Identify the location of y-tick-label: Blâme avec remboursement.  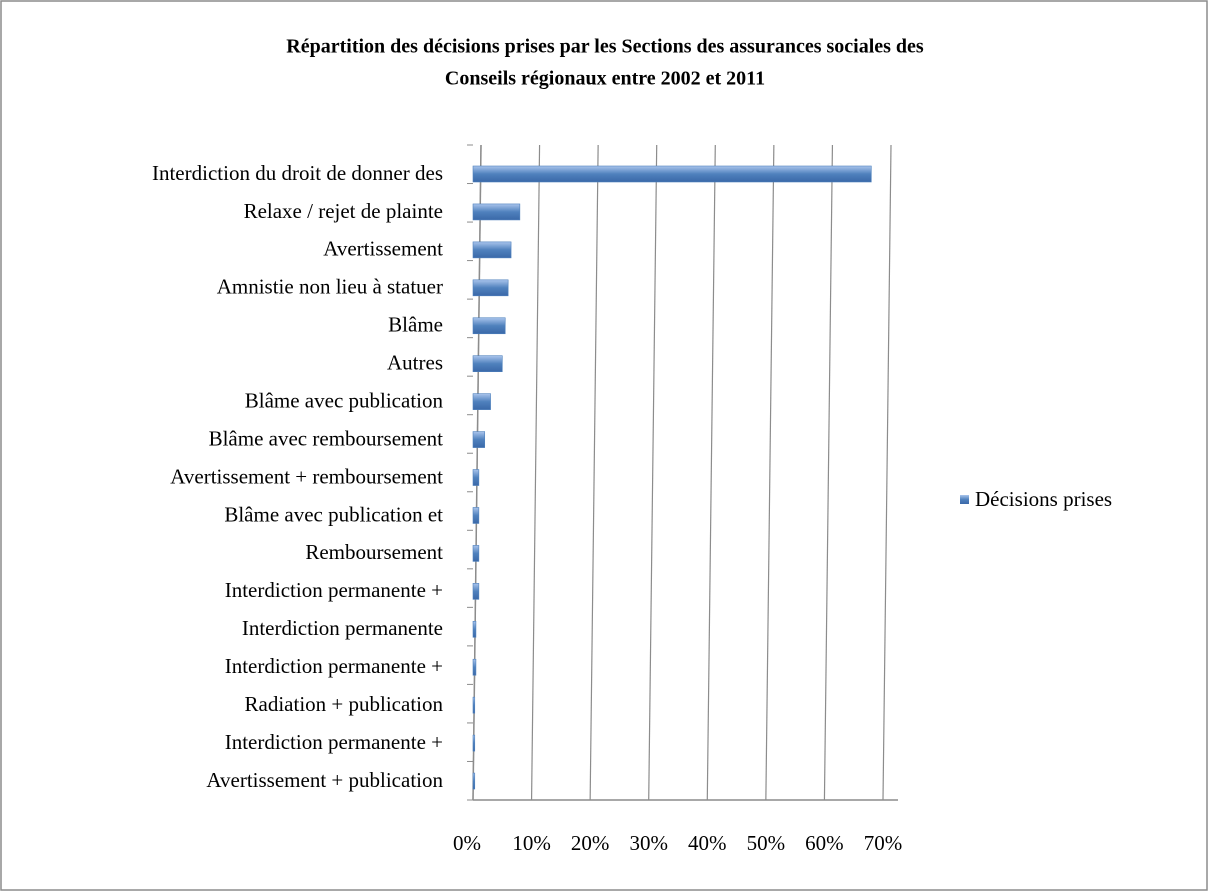
(326, 438).